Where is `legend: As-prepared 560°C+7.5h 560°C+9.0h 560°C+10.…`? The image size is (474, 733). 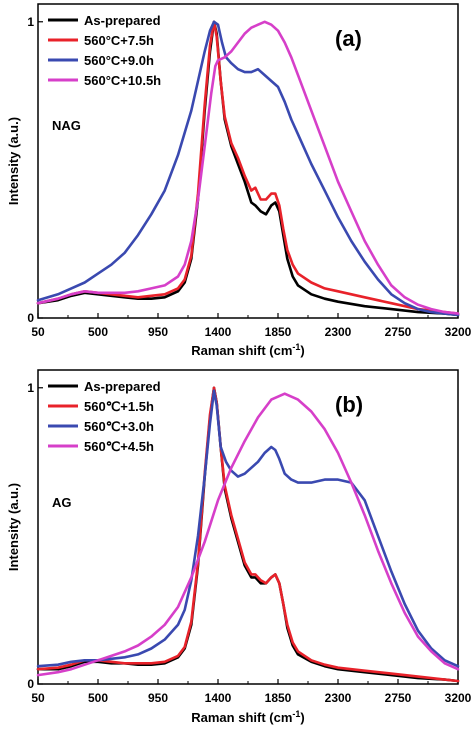
legend: As-prepared 560°C+7.5h 560°C+9.0h 560°C+10.… is located at coordinates (104, 50).